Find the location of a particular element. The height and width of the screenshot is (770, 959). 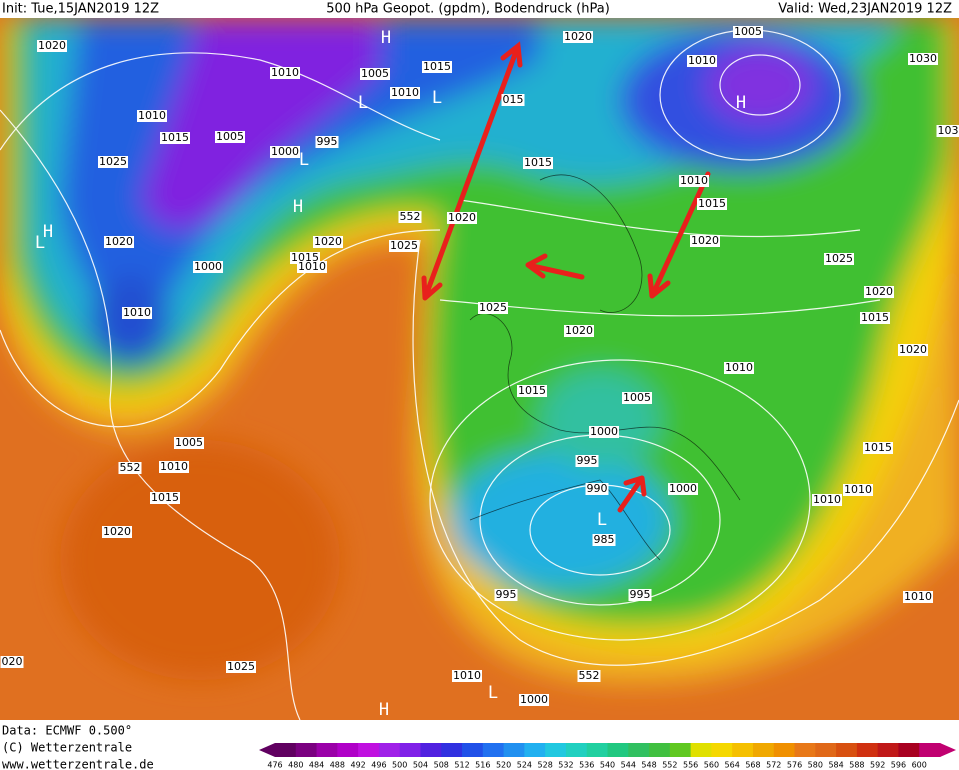

isobar-label: 990 is located at coordinates (597, 488).